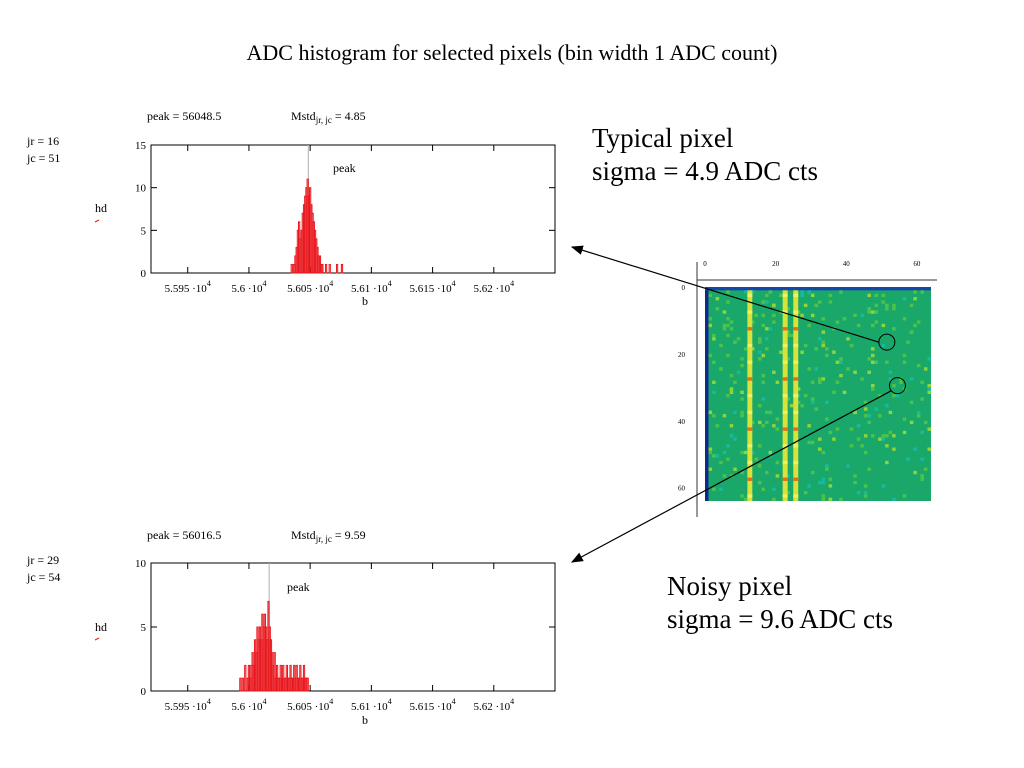  What do you see at coordinates (917, 264) in the screenshot?
I see `heatmap-x-tick-label: 60` at bounding box center [917, 264].